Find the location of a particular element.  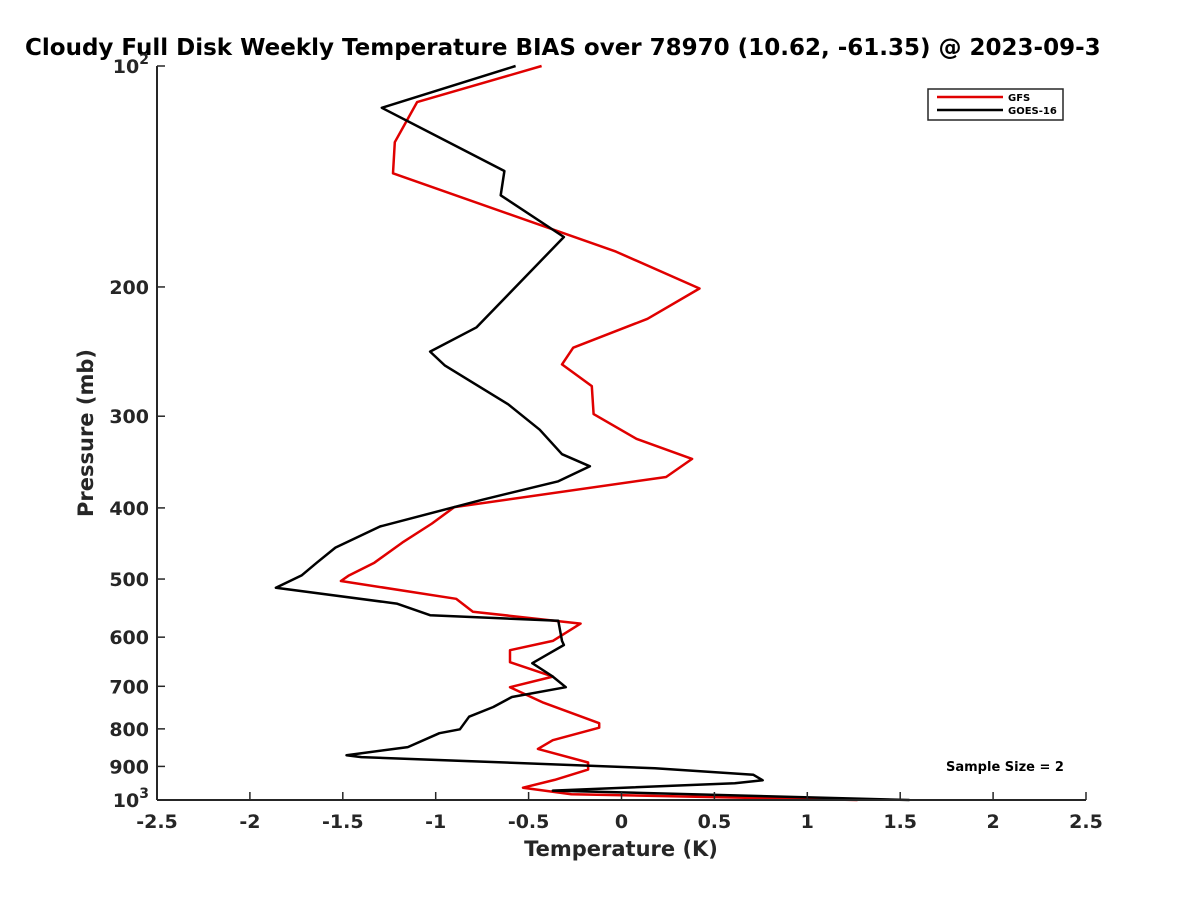

x-axis-title: Temperature (K) is located at coordinates (621, 849).